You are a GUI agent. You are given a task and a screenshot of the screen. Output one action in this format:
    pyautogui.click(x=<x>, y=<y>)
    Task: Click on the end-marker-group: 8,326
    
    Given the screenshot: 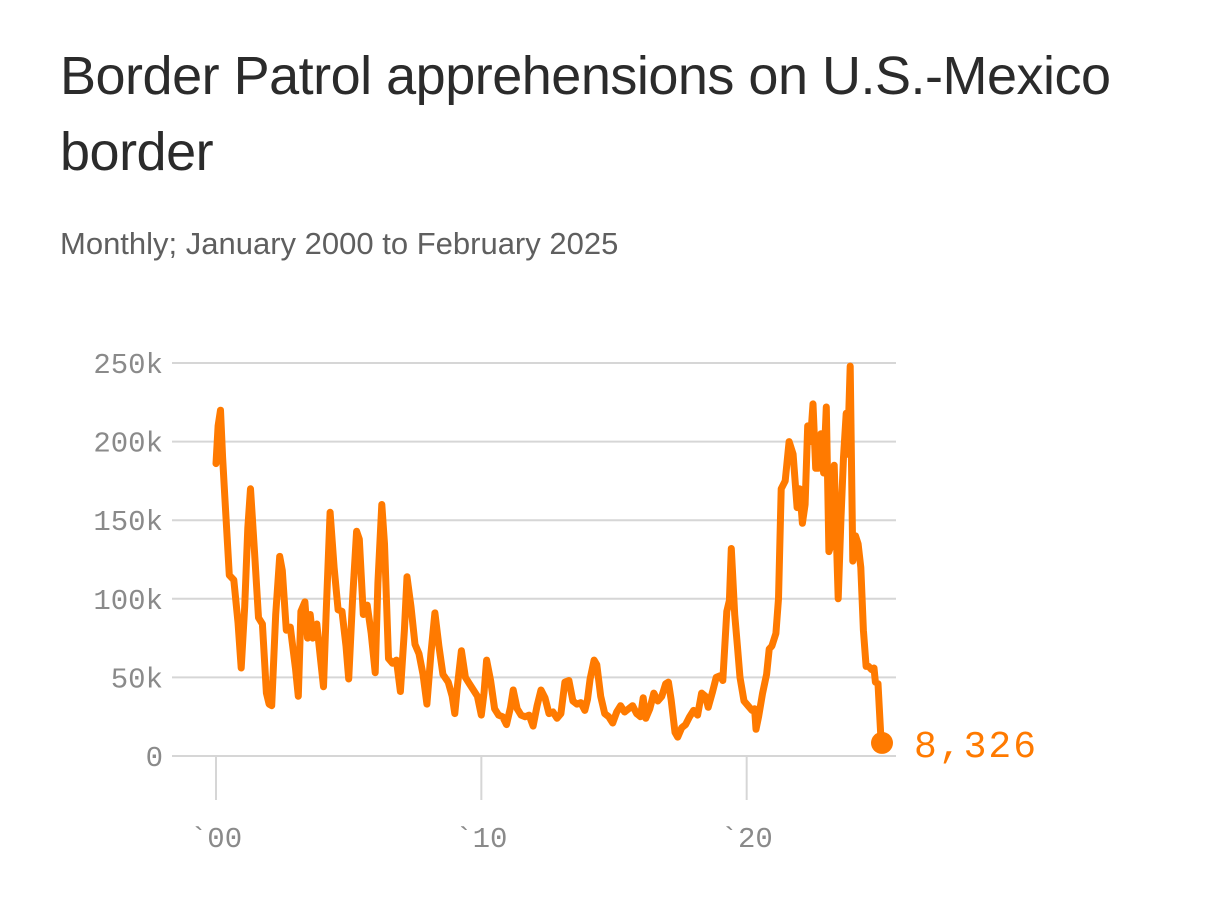 What is the action you would take?
    pyautogui.click(x=954, y=747)
    